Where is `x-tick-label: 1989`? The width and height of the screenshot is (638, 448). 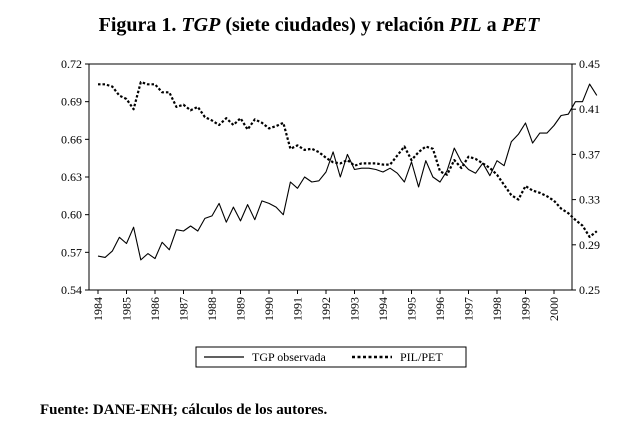
x-tick-label: 1989 is located at coordinates (241, 309).